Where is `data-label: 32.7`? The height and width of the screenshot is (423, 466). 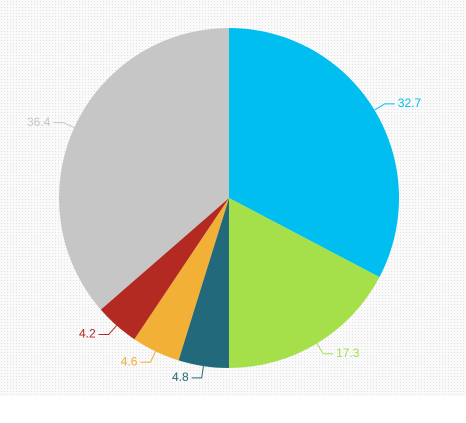 data-label: 32.7 is located at coordinates (410, 103).